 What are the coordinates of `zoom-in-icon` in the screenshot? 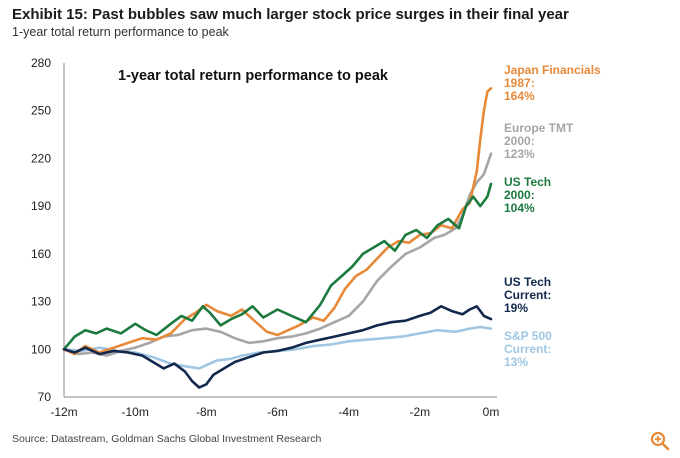 It's located at (660, 441).